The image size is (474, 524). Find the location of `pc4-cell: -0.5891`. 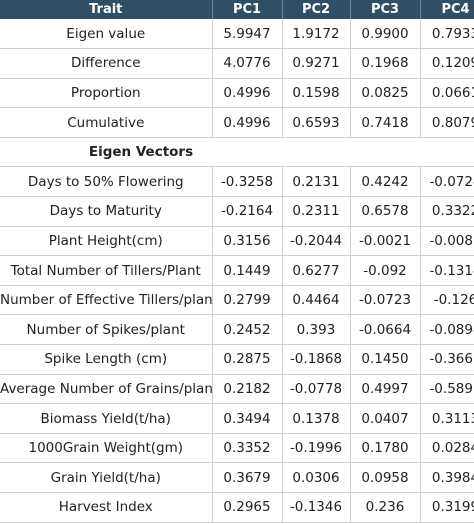

pc4-cell: -0.5891 is located at coordinates (447, 389).